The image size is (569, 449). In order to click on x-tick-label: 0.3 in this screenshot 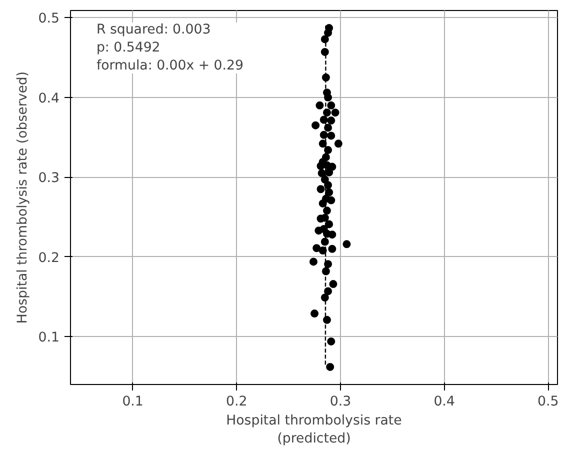, I will do `click(341, 402)`.